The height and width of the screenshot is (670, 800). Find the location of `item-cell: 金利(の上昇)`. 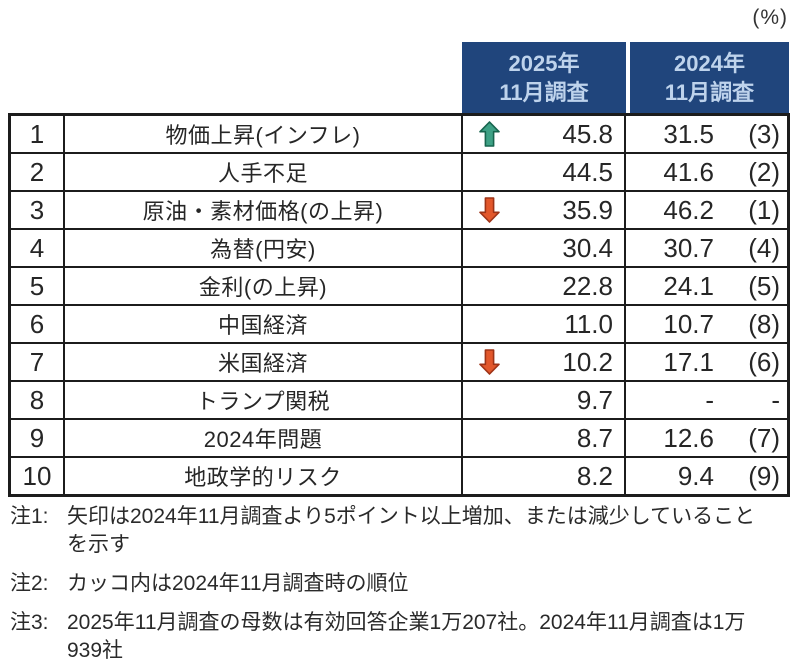

item-cell: 金利(の上昇) is located at coordinates (264, 286).